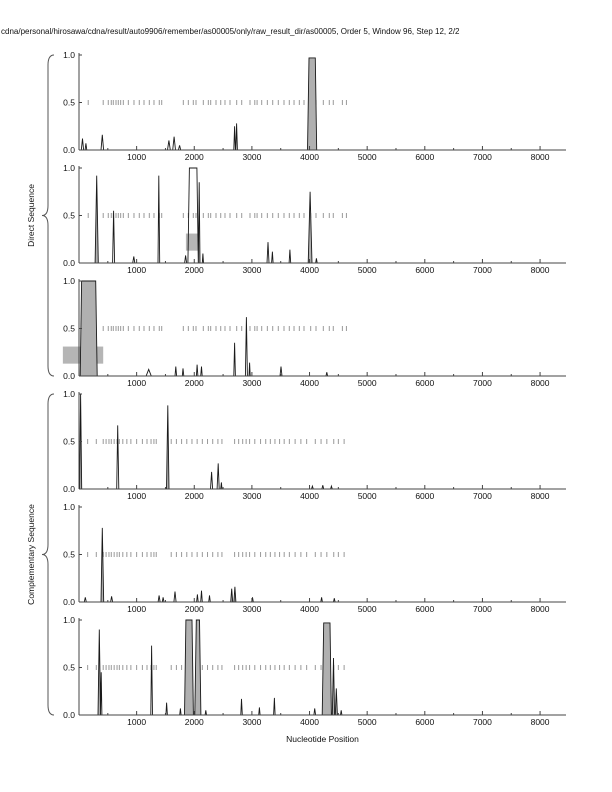 This screenshot has width=612, height=792. Describe the element at coordinates (192, 242) in the screenshot. I see `highlight-box` at that location.